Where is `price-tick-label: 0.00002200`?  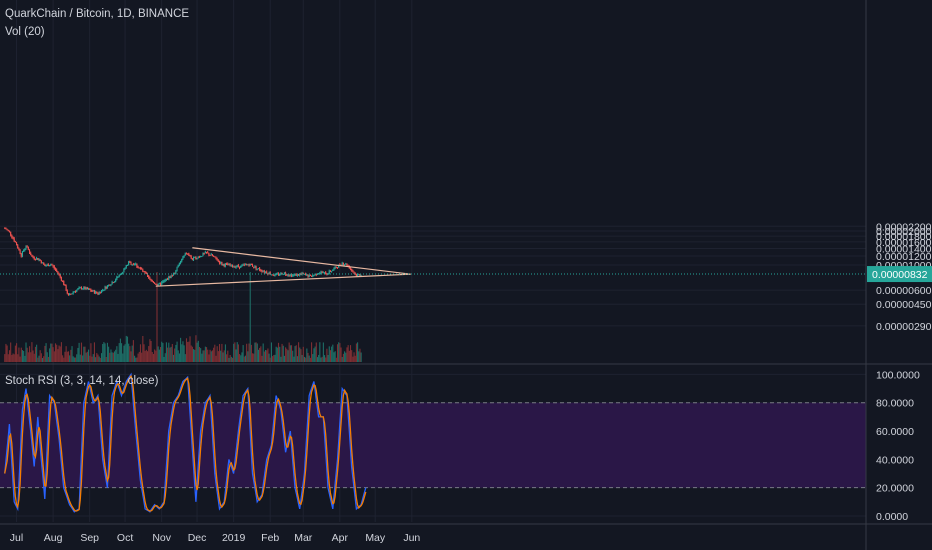
price-tick-label: 0.00002200 is located at coordinates (904, 227).